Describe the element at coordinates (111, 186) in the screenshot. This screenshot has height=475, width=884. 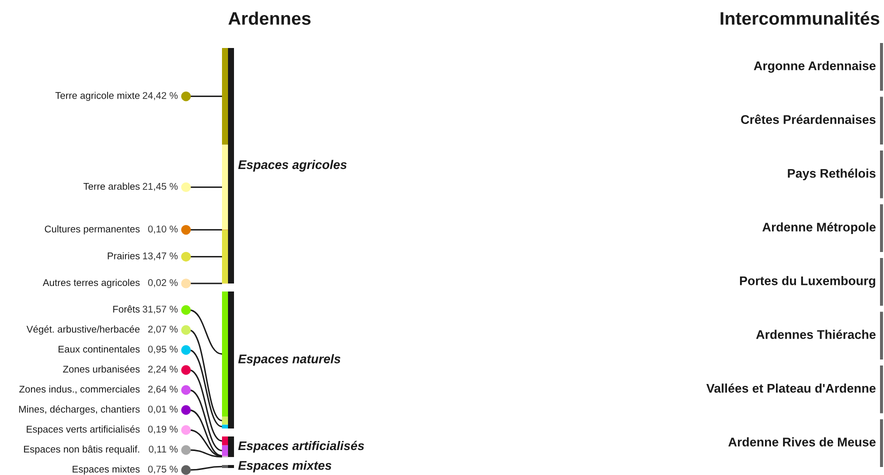
I see `category-label: Terre arables` at that location.